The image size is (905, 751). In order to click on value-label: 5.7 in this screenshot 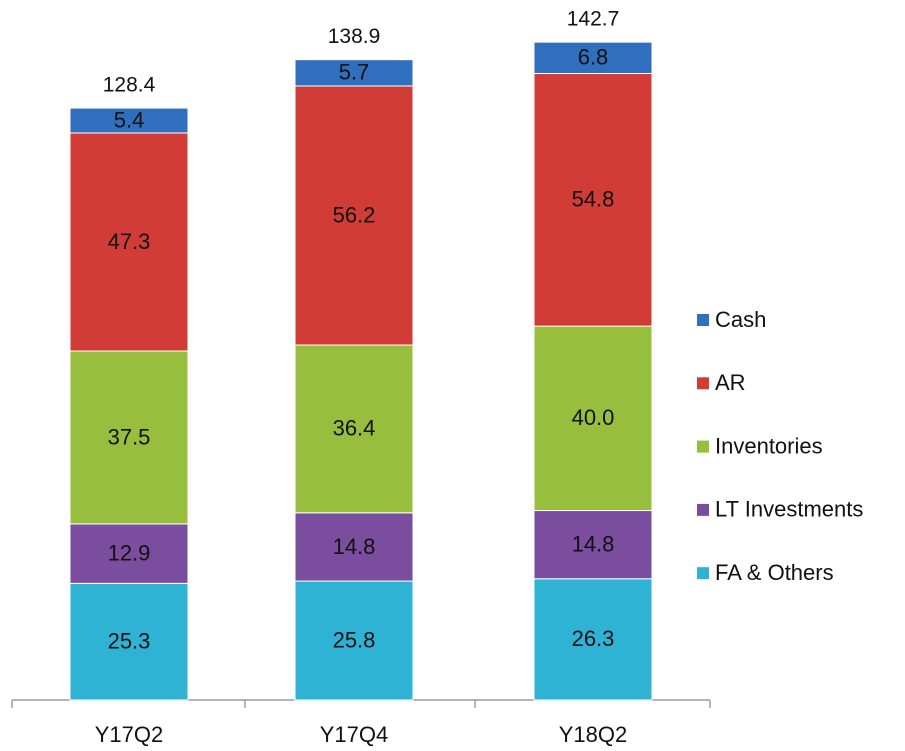, I will do `click(354, 72)`.